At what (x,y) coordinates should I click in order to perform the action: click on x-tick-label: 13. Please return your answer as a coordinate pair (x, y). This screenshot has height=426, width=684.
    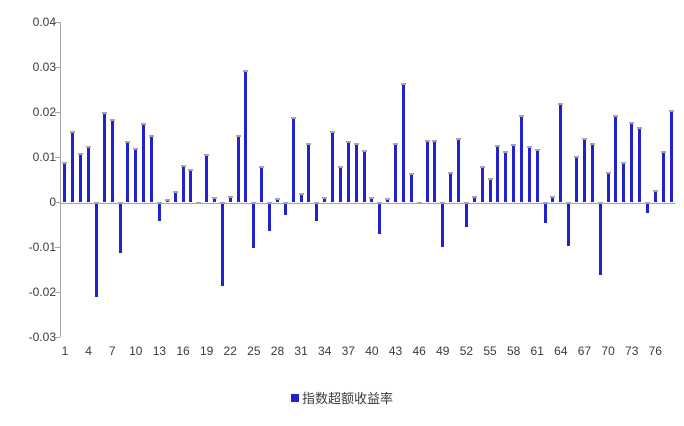
    Looking at the image, I should click on (159, 351).